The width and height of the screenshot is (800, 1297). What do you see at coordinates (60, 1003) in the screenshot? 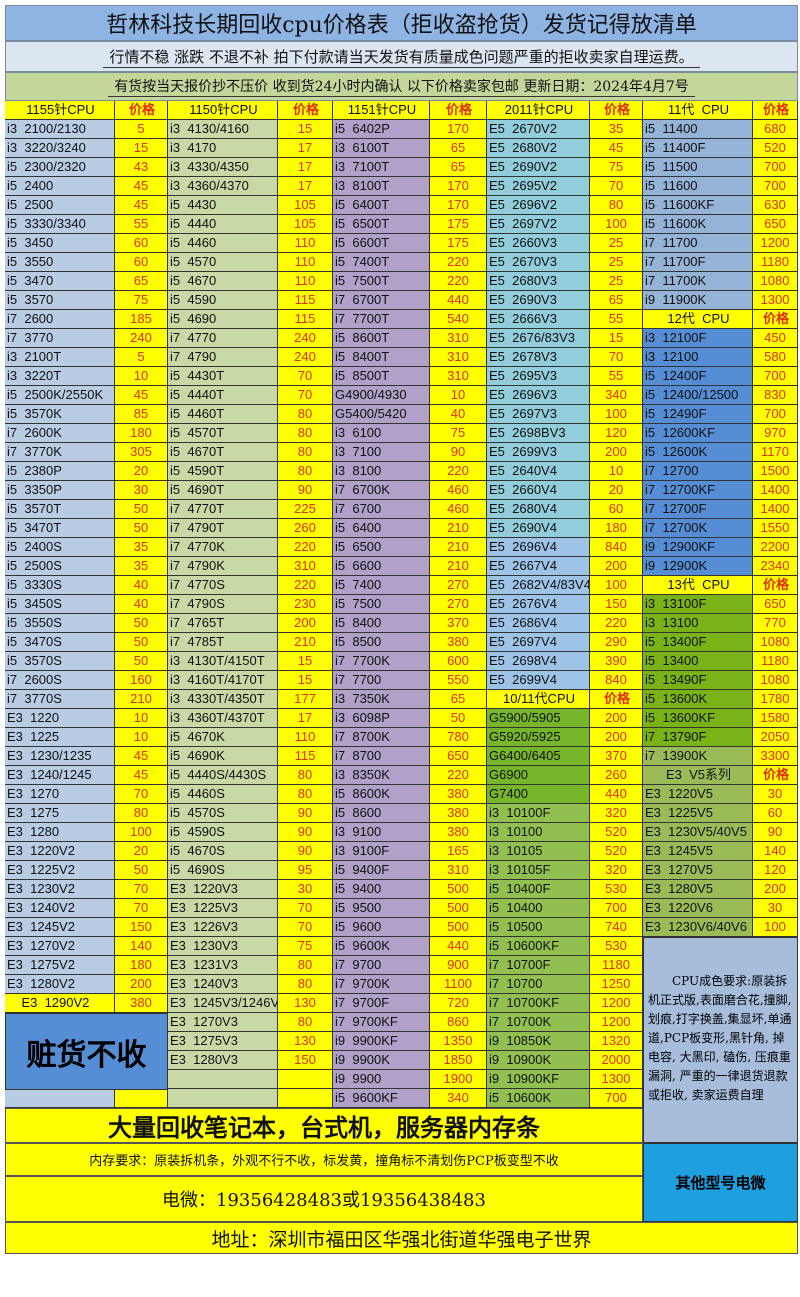
I see `cpu-model: E3 1290V2` at bounding box center [60, 1003].